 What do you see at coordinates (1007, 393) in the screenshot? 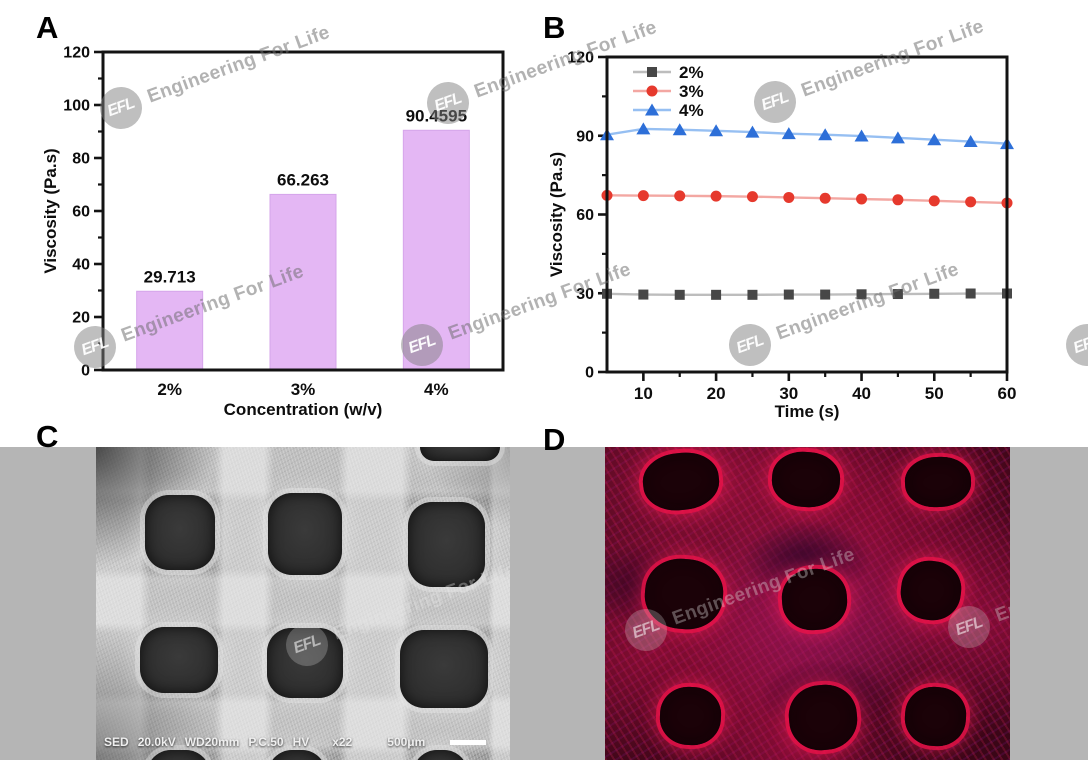
I see `x-tick-label: 60` at bounding box center [1007, 393].